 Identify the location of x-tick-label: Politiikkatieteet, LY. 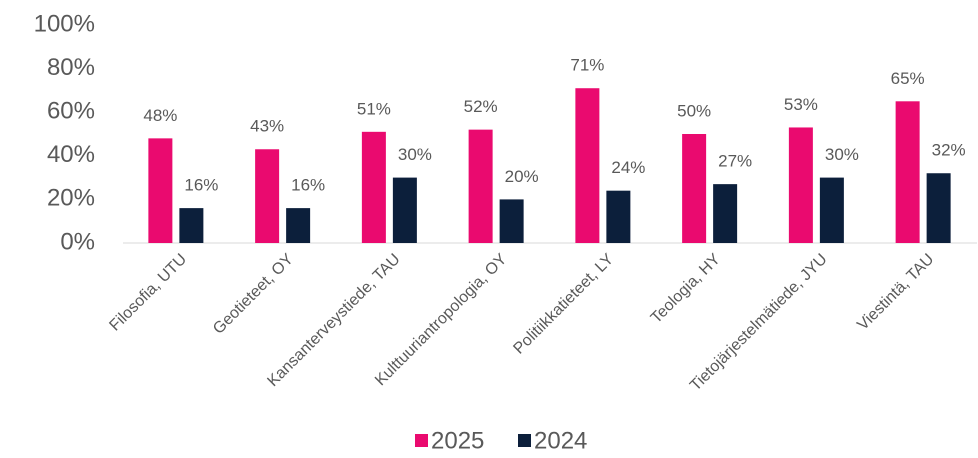
(563, 304).